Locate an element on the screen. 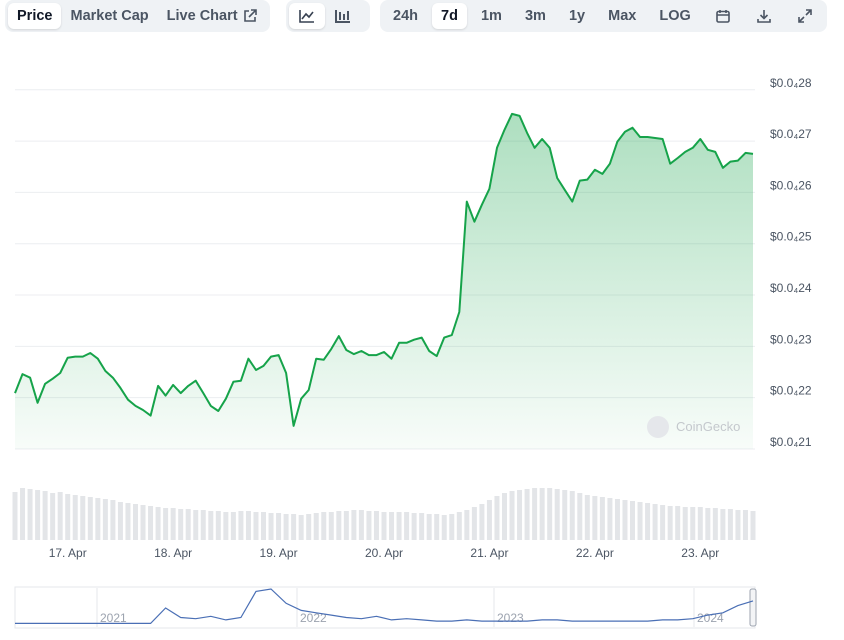 This screenshot has width=844, height=640. range-button: Max is located at coordinates (622, 16).